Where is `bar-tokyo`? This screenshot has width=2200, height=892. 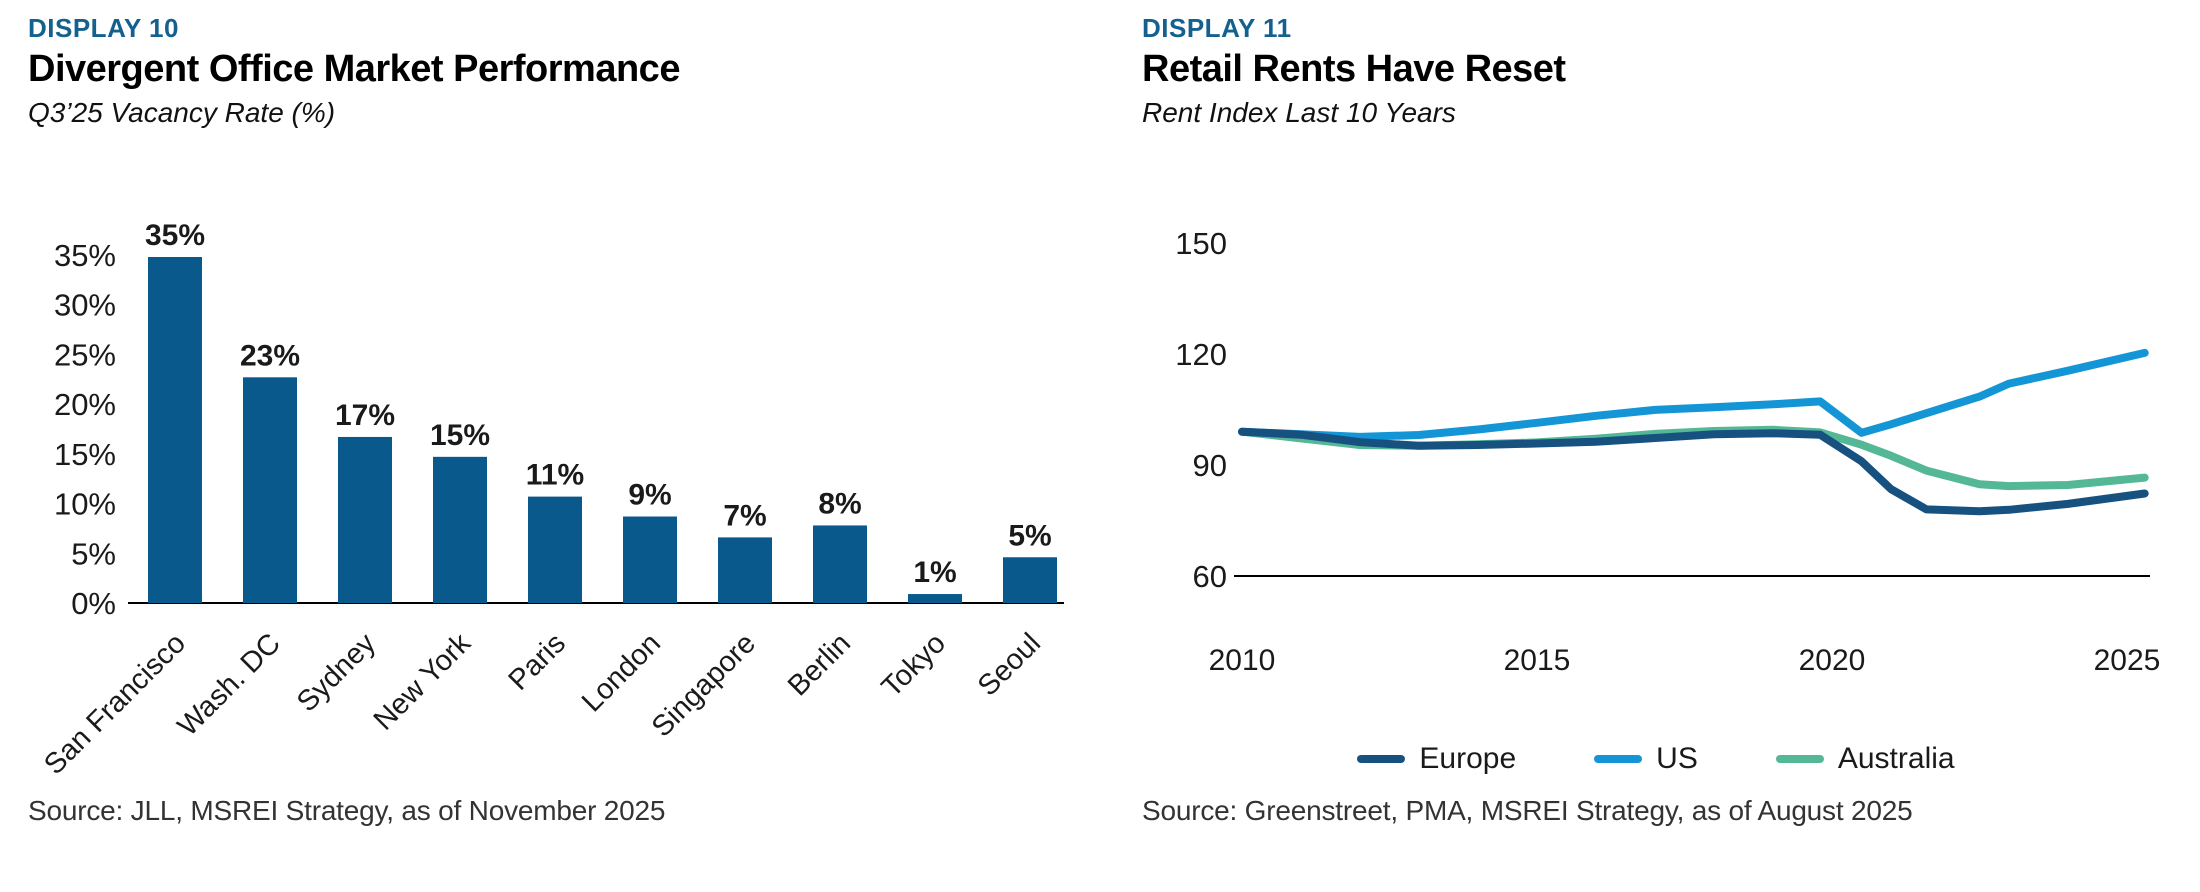
bar-tokyo is located at coordinates (935, 598).